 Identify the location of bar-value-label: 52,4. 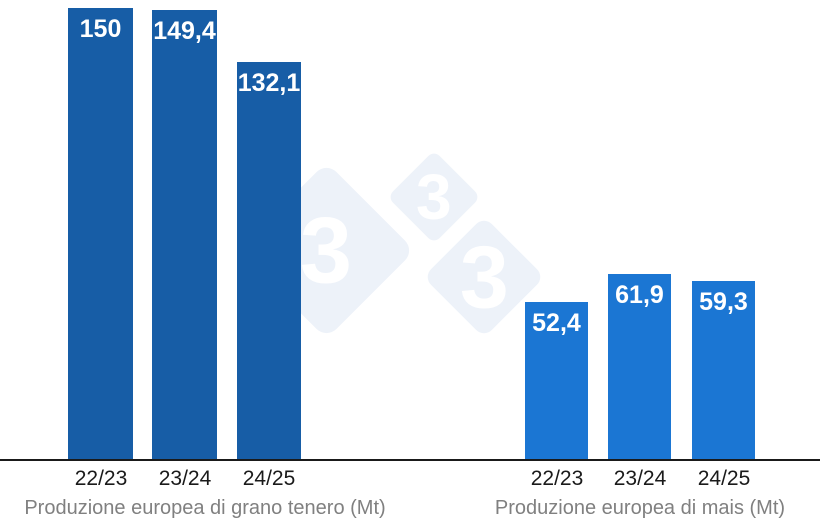
(556, 323).